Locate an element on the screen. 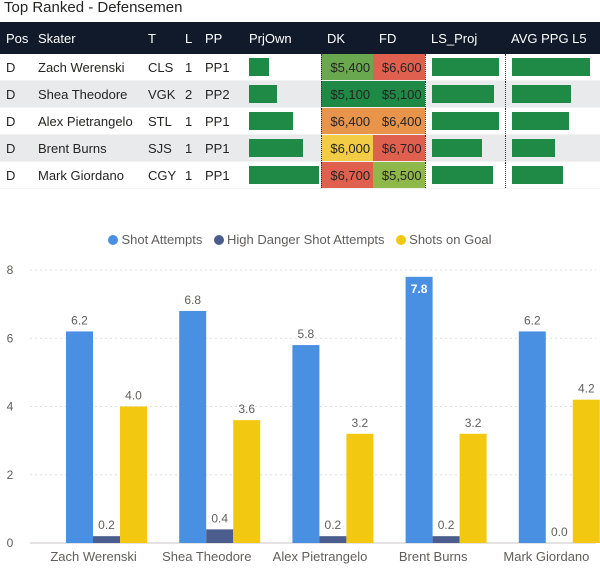 Image resolution: width=600 pixels, height=587 pixels. cell-dk-salary: $6,400 is located at coordinates (346, 121).